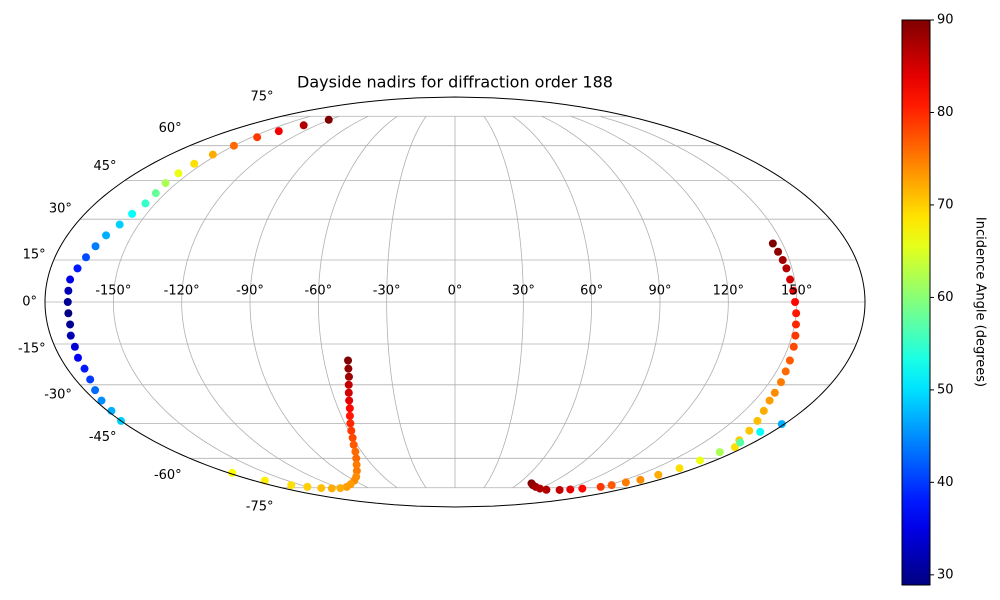 This screenshot has height=600, width=1000. I want to click on y-tick-label: -60°, so click(168, 475).